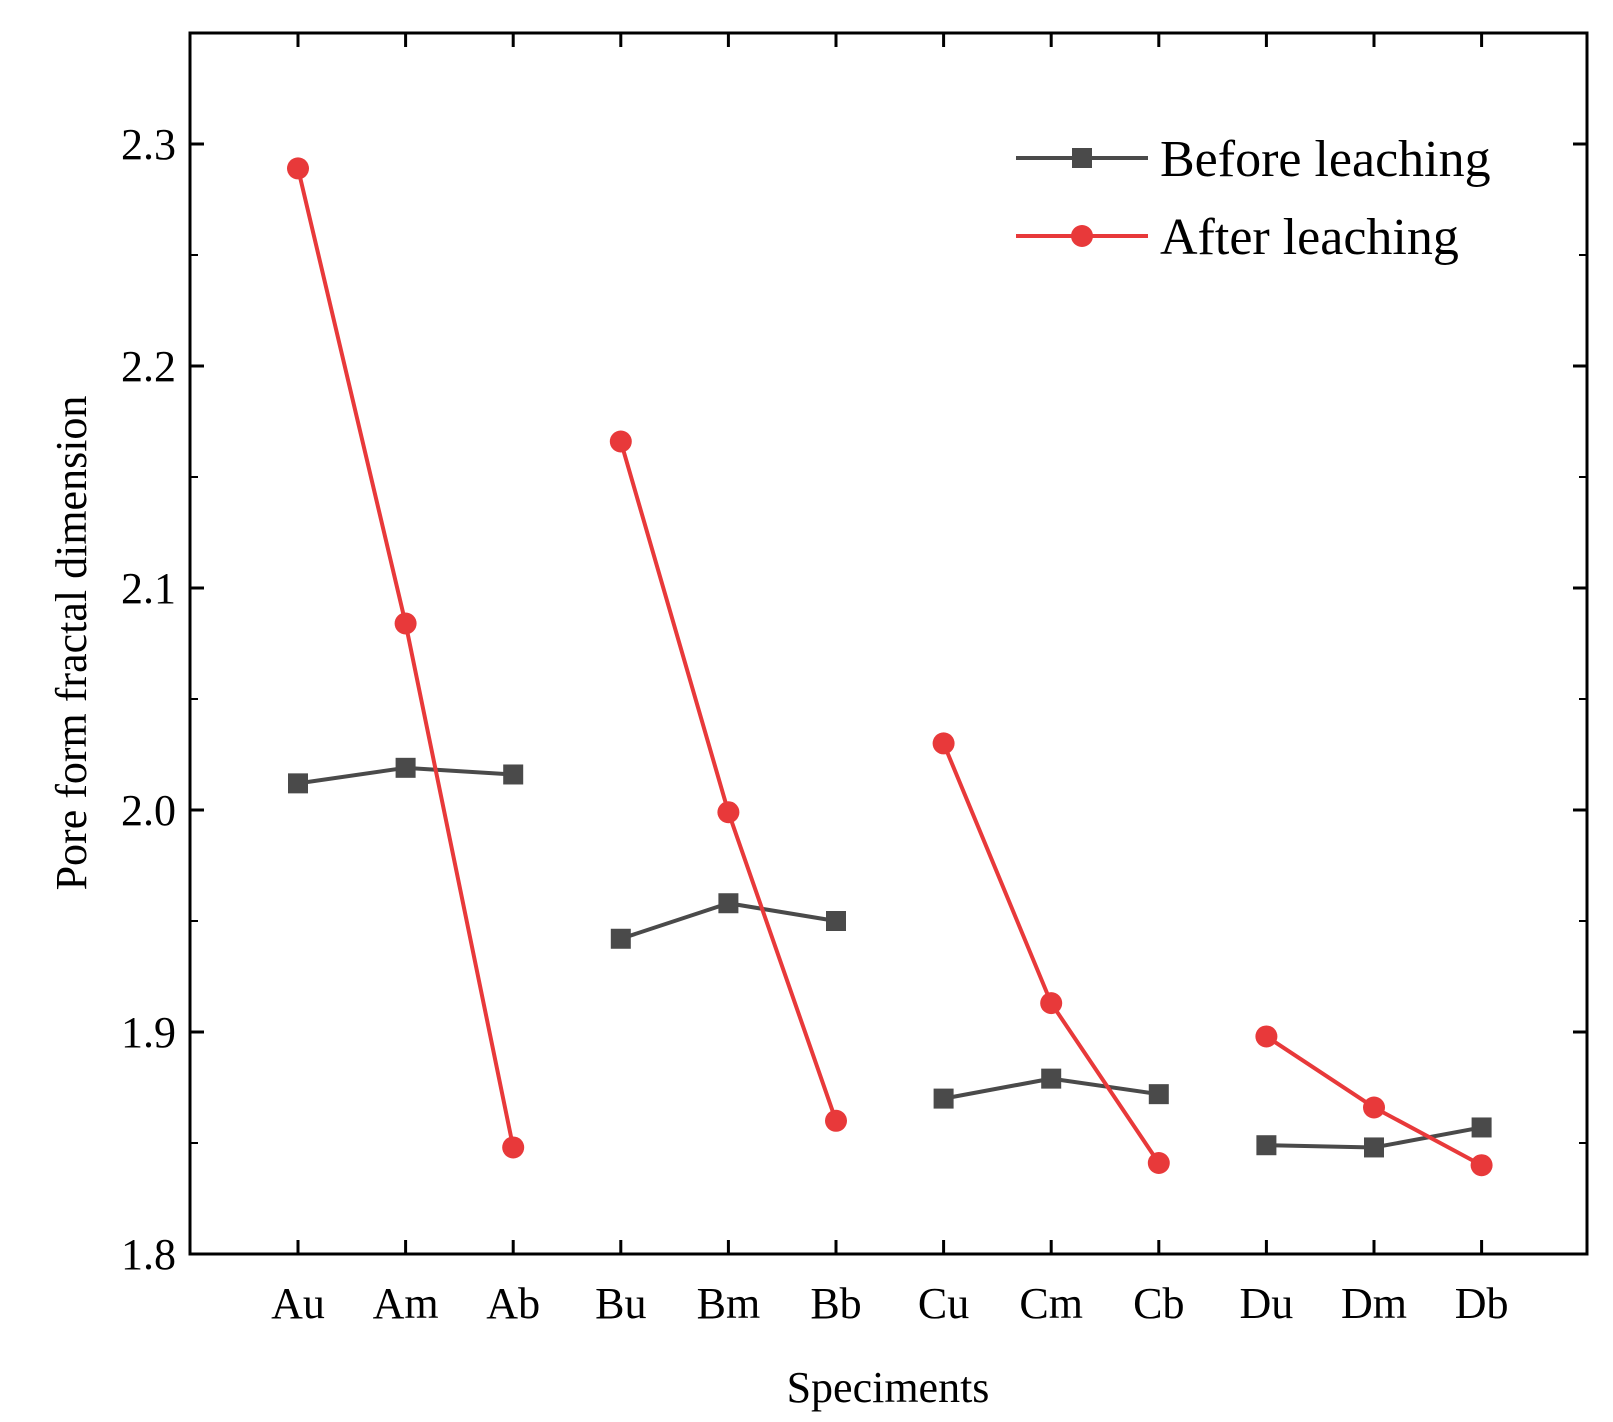  What do you see at coordinates (1482, 1303) in the screenshot?
I see `x-tick-label: Db` at bounding box center [1482, 1303].